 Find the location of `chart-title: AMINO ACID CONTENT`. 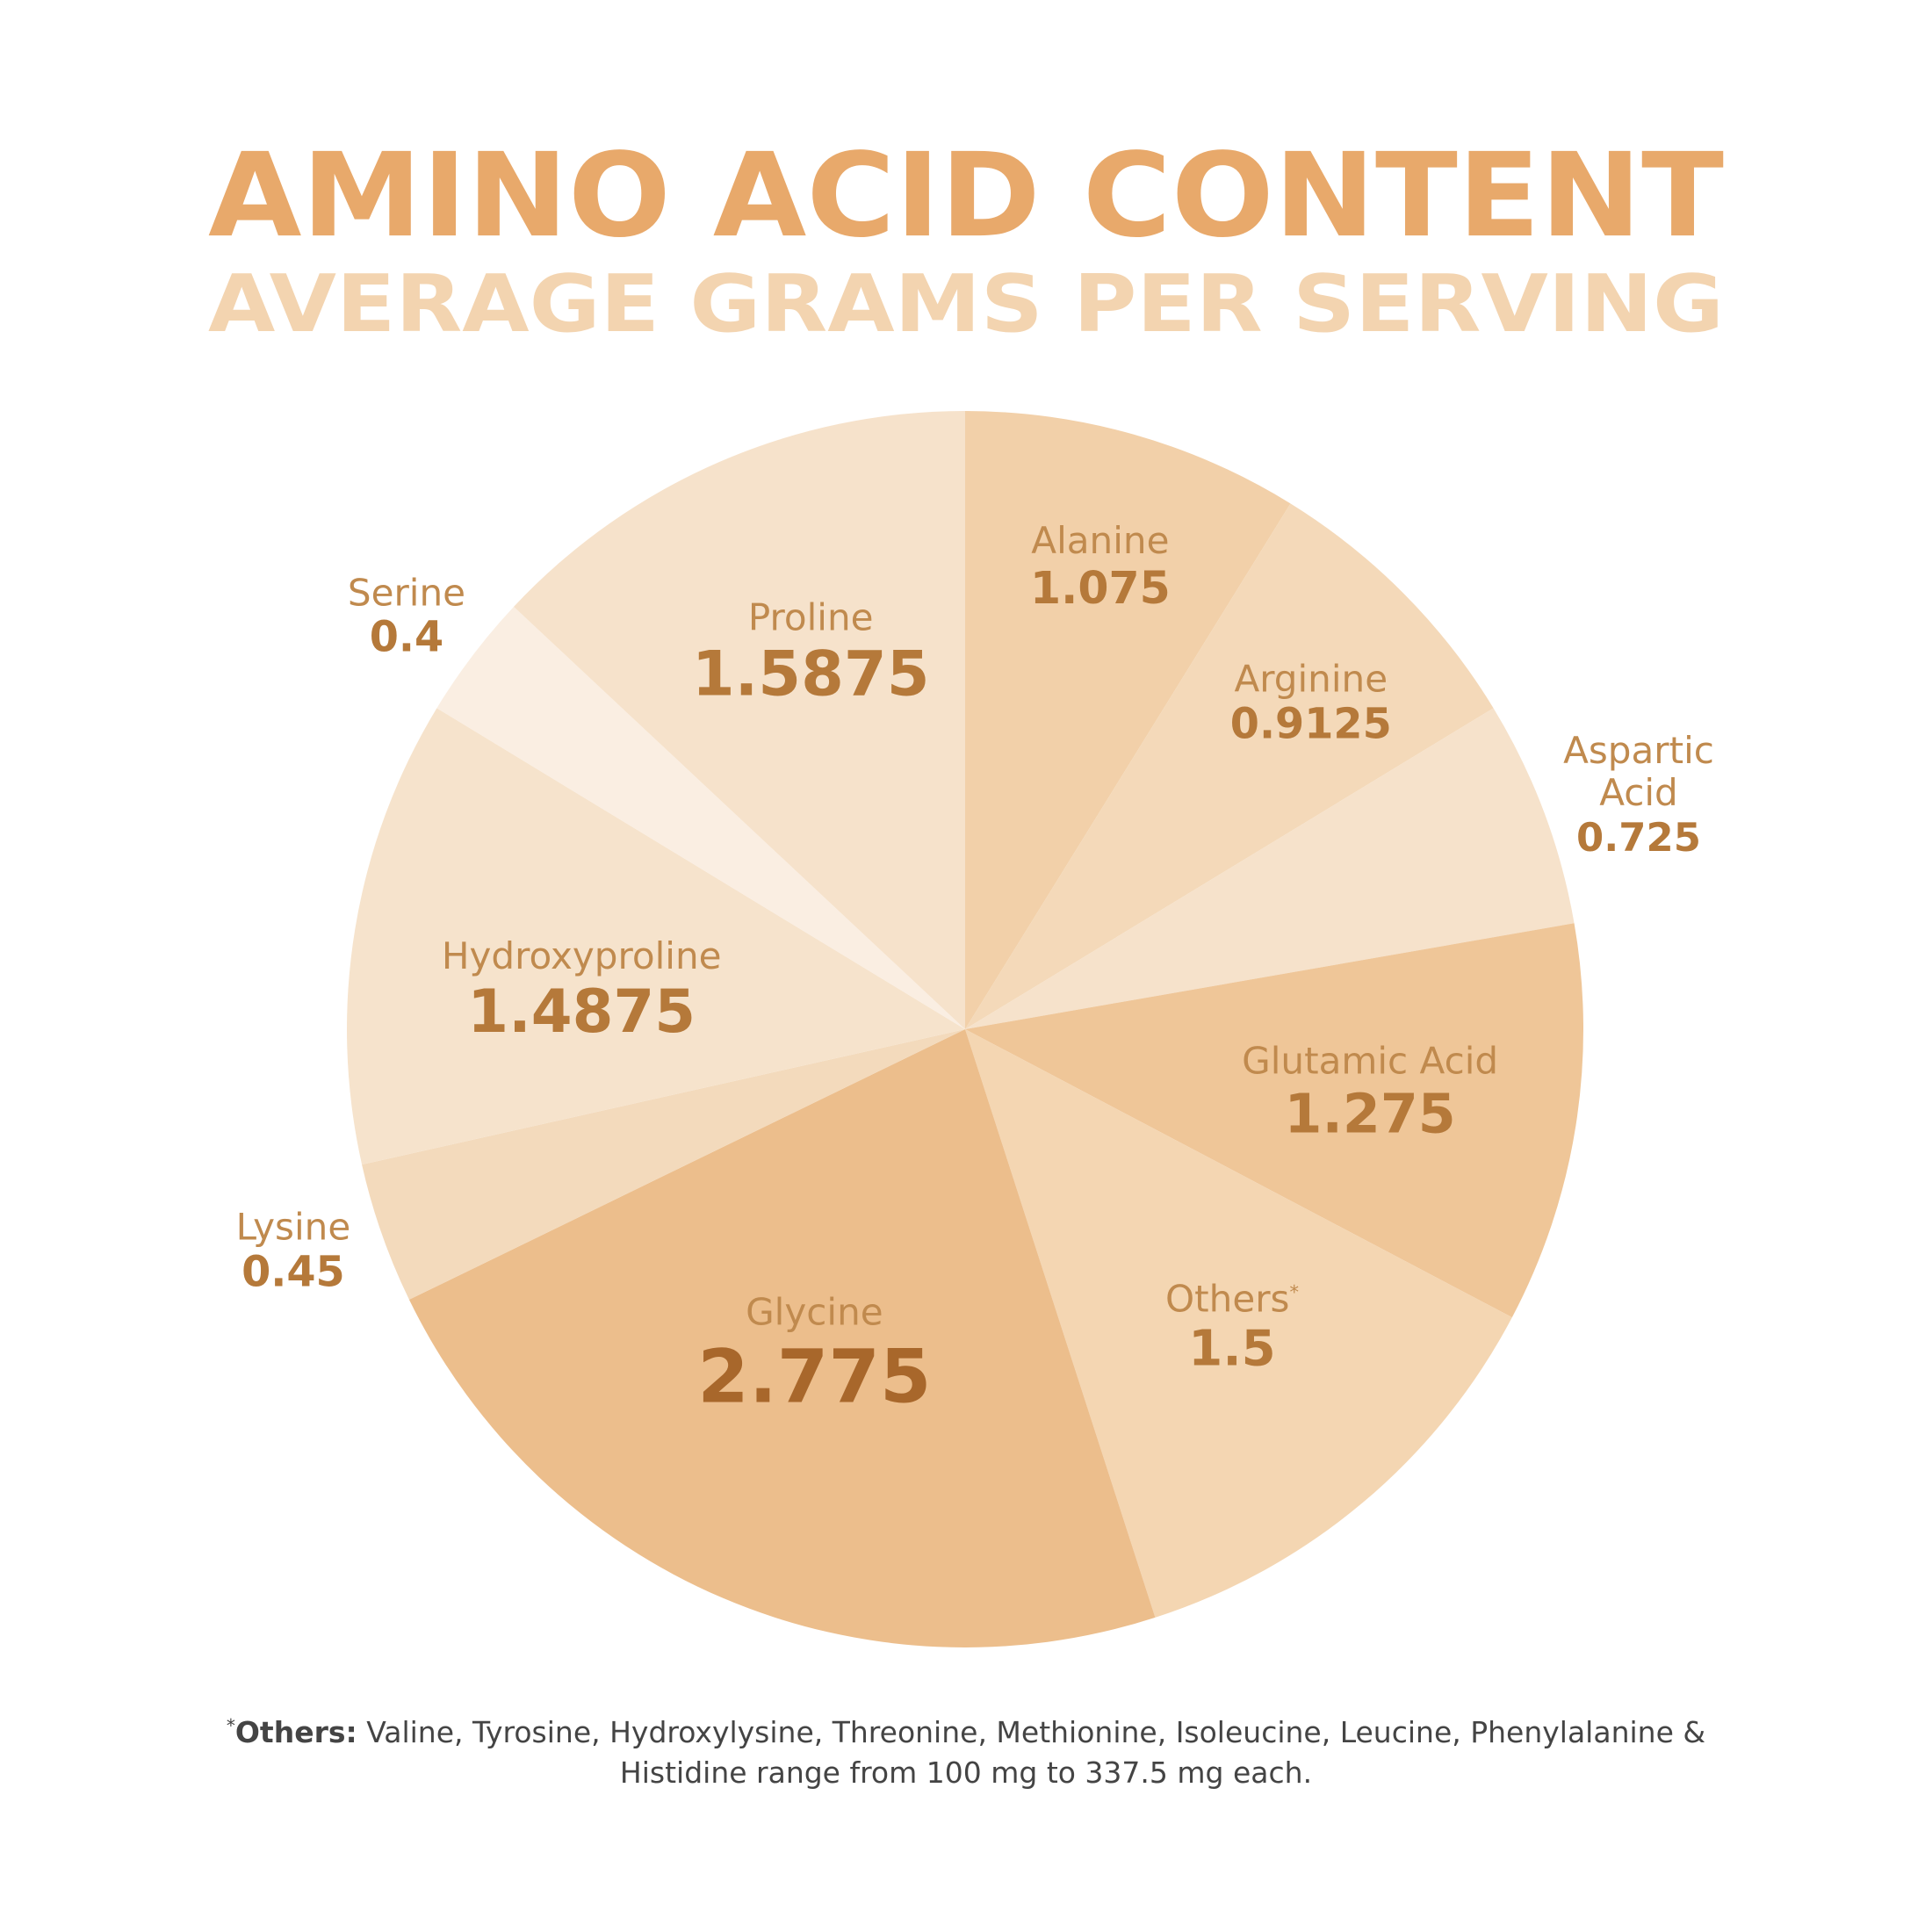

chart-title: AMINO ACID CONTENT is located at coordinates (966, 195).